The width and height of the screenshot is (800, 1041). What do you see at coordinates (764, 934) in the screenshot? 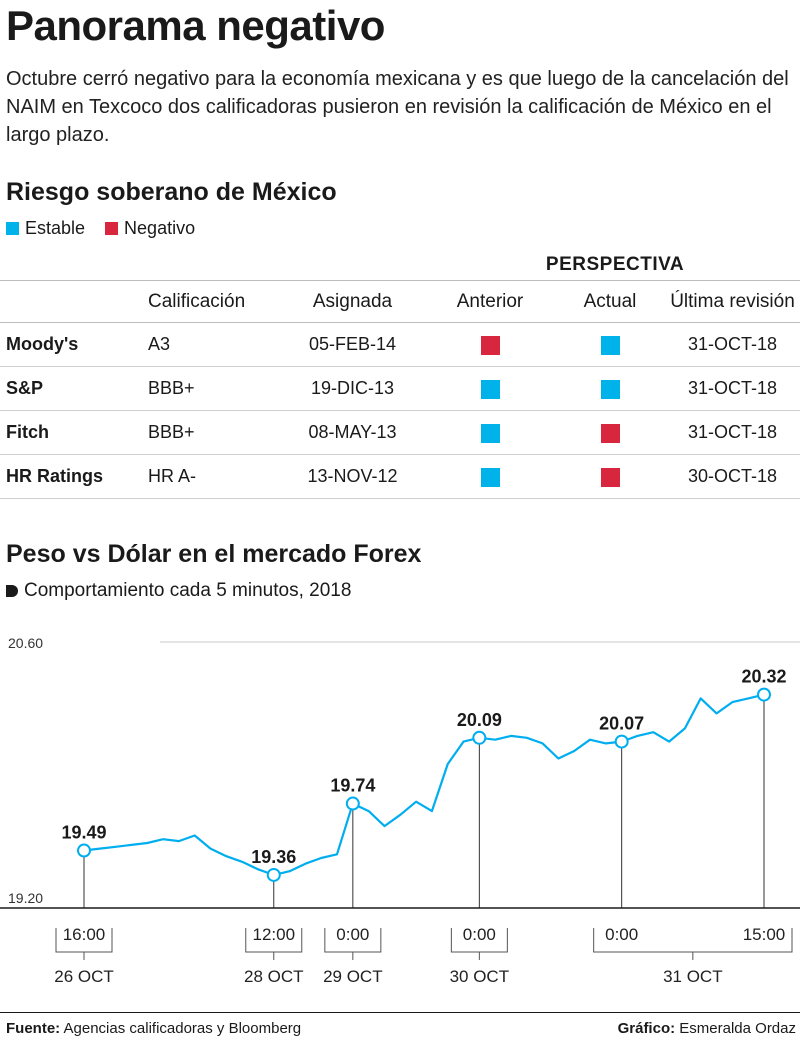
I see `time-tick-label: 15:00` at bounding box center [764, 934].